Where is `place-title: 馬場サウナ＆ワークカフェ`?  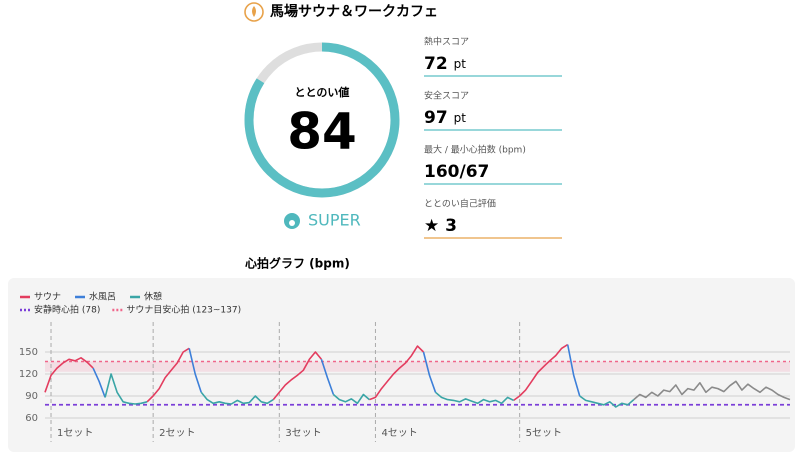 place-title: 馬場サウナ＆ワークカフェ is located at coordinates (354, 11).